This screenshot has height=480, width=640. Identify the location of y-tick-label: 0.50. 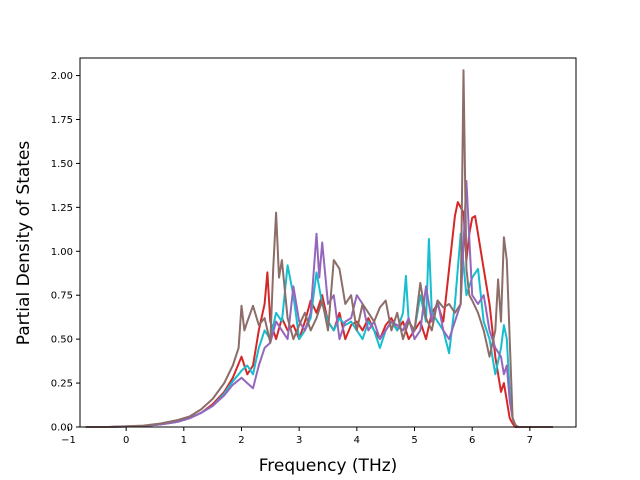
(62, 340).